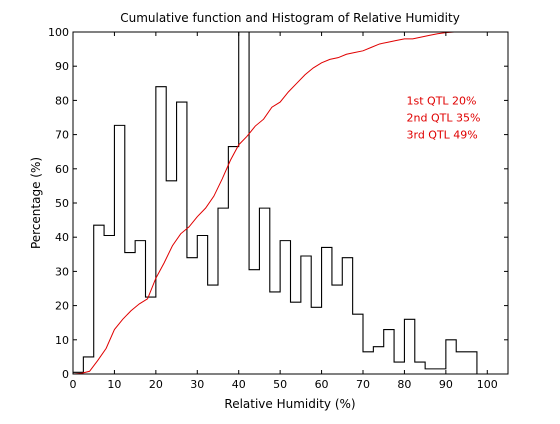 The image size is (560, 424). I want to click on x-tick-label: 100, so click(487, 384).